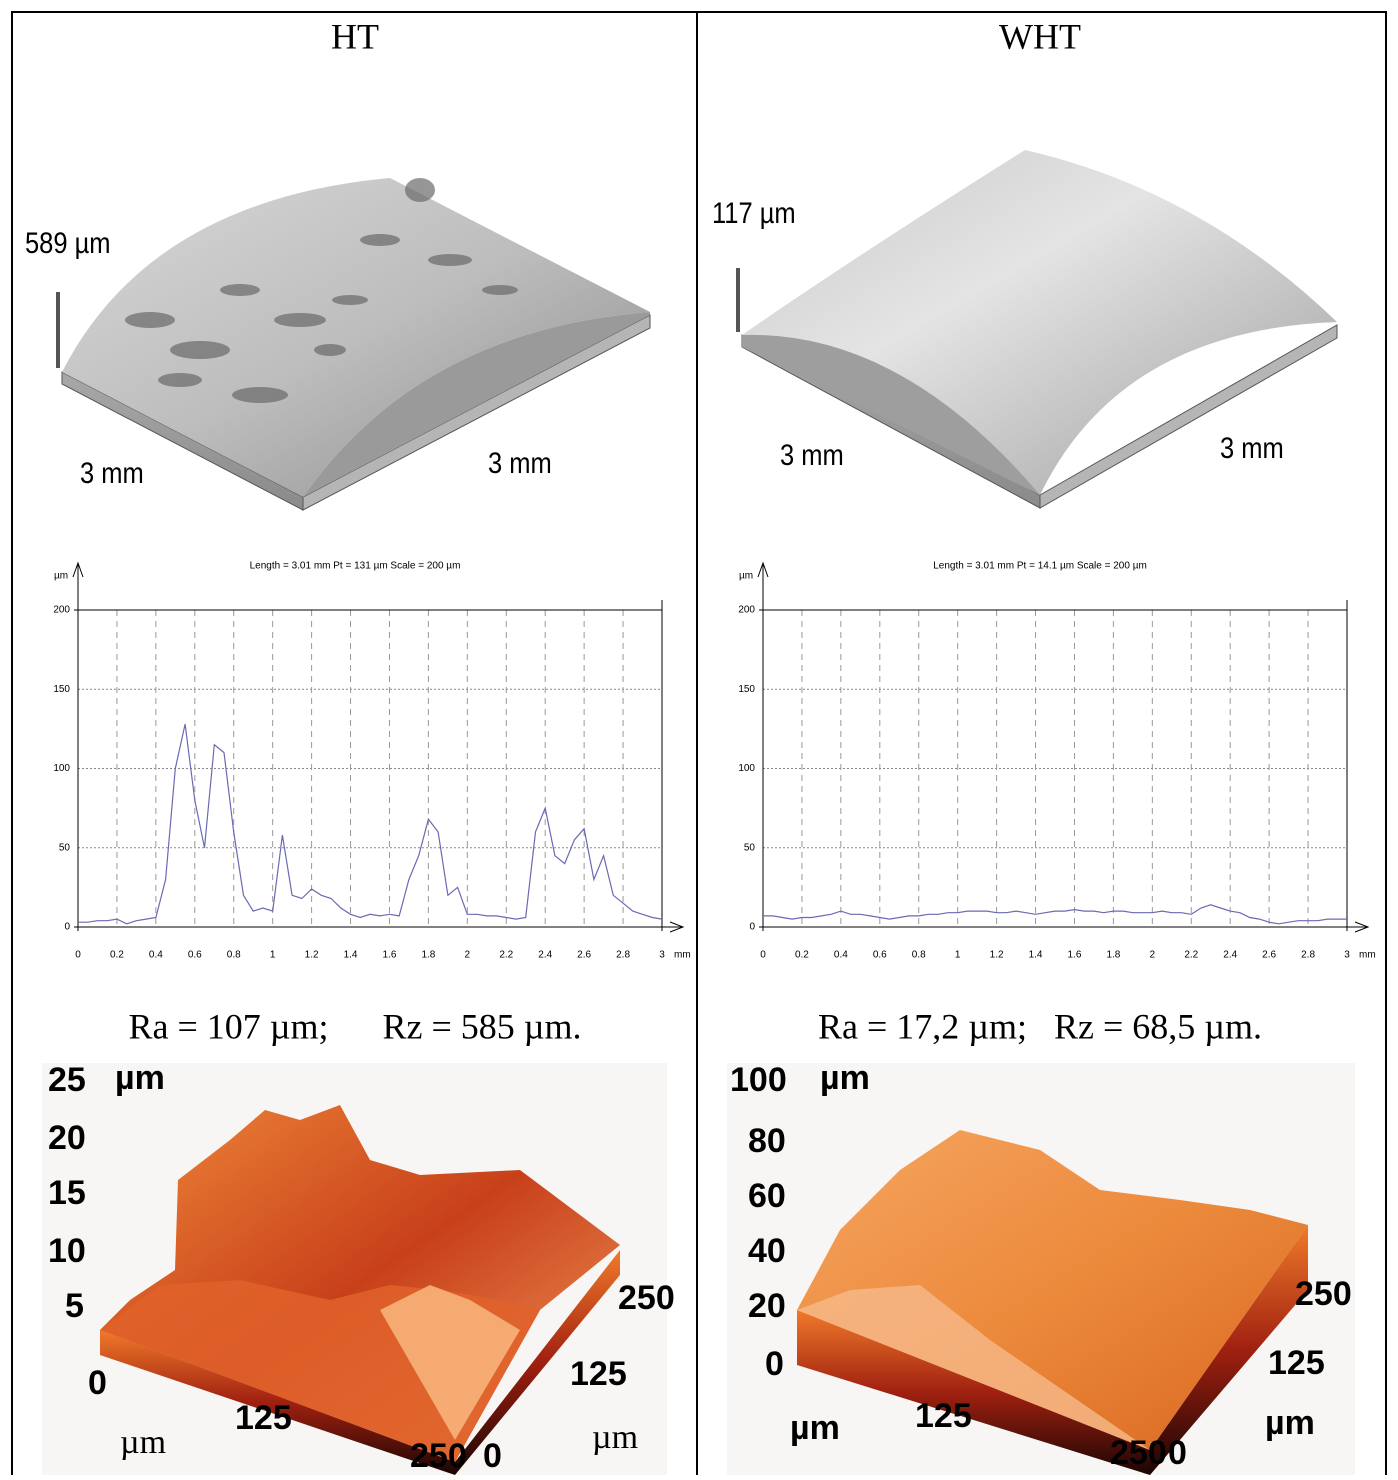 This screenshot has height=1480, width=1398. Describe the element at coordinates (355, 36) in the screenshot. I see `column-header: HT` at that location.